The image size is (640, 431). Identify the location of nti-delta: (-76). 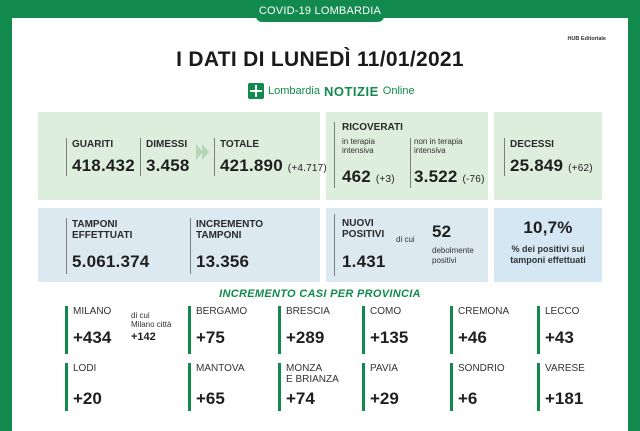
(473, 179).